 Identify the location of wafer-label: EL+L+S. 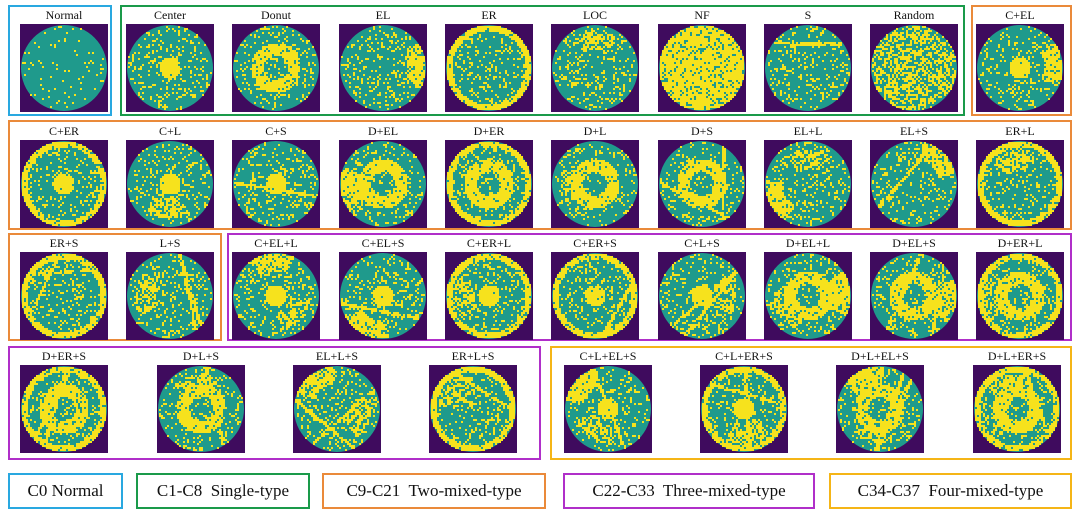
(337, 357).